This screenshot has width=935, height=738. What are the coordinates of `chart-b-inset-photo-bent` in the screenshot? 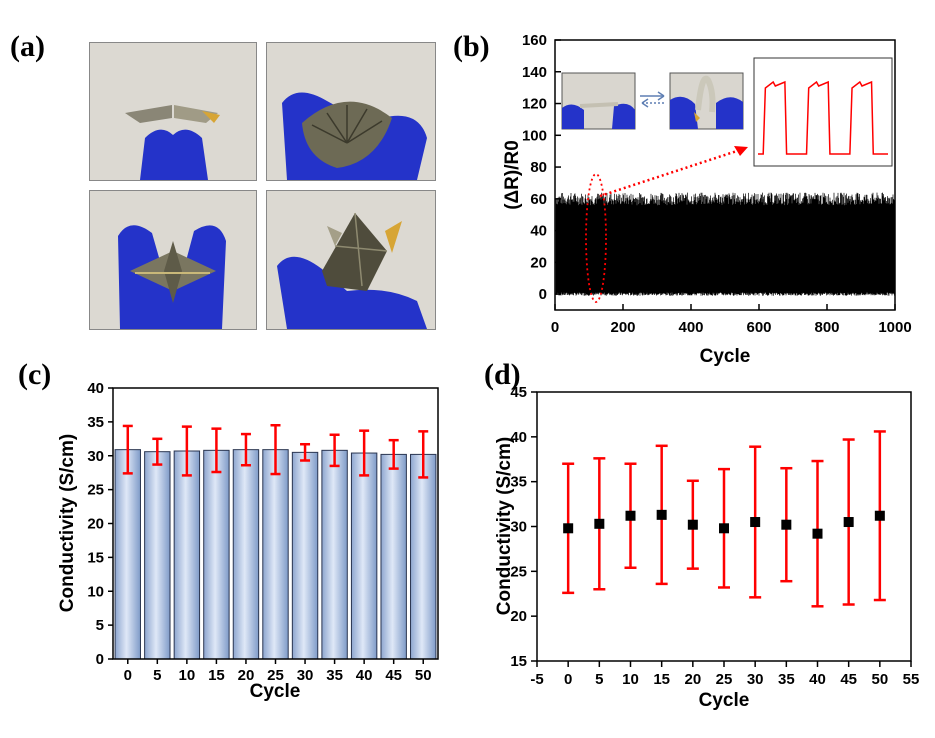 It's located at (706, 101).